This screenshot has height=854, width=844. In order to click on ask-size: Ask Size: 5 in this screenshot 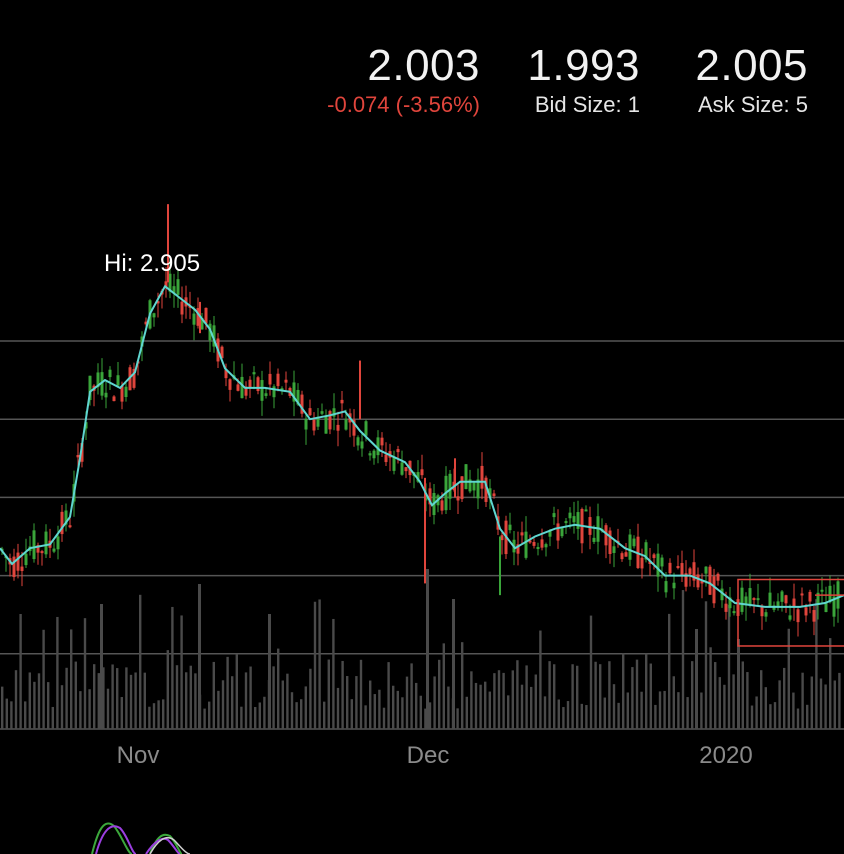, I will do `click(752, 104)`.